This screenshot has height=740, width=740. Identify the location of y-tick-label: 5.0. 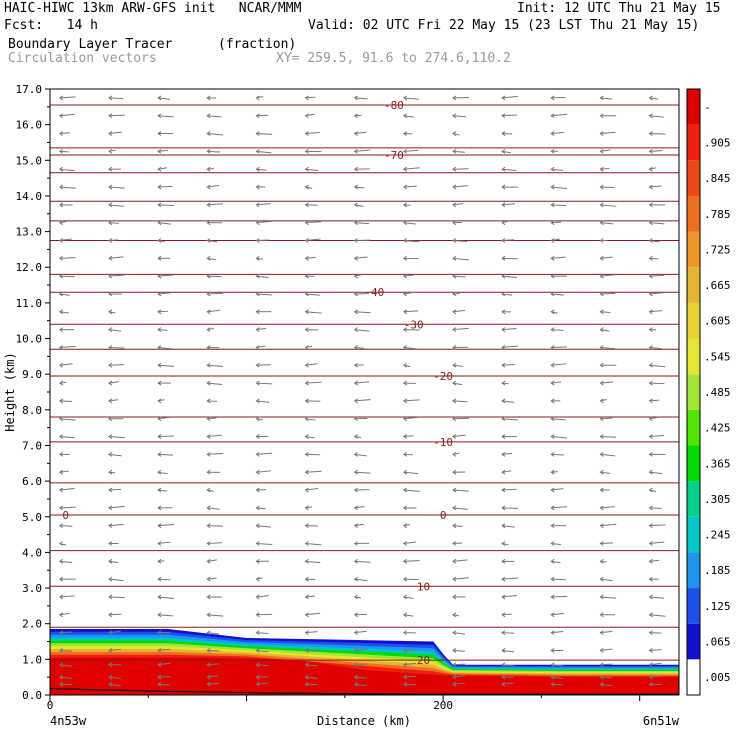
(32, 517).